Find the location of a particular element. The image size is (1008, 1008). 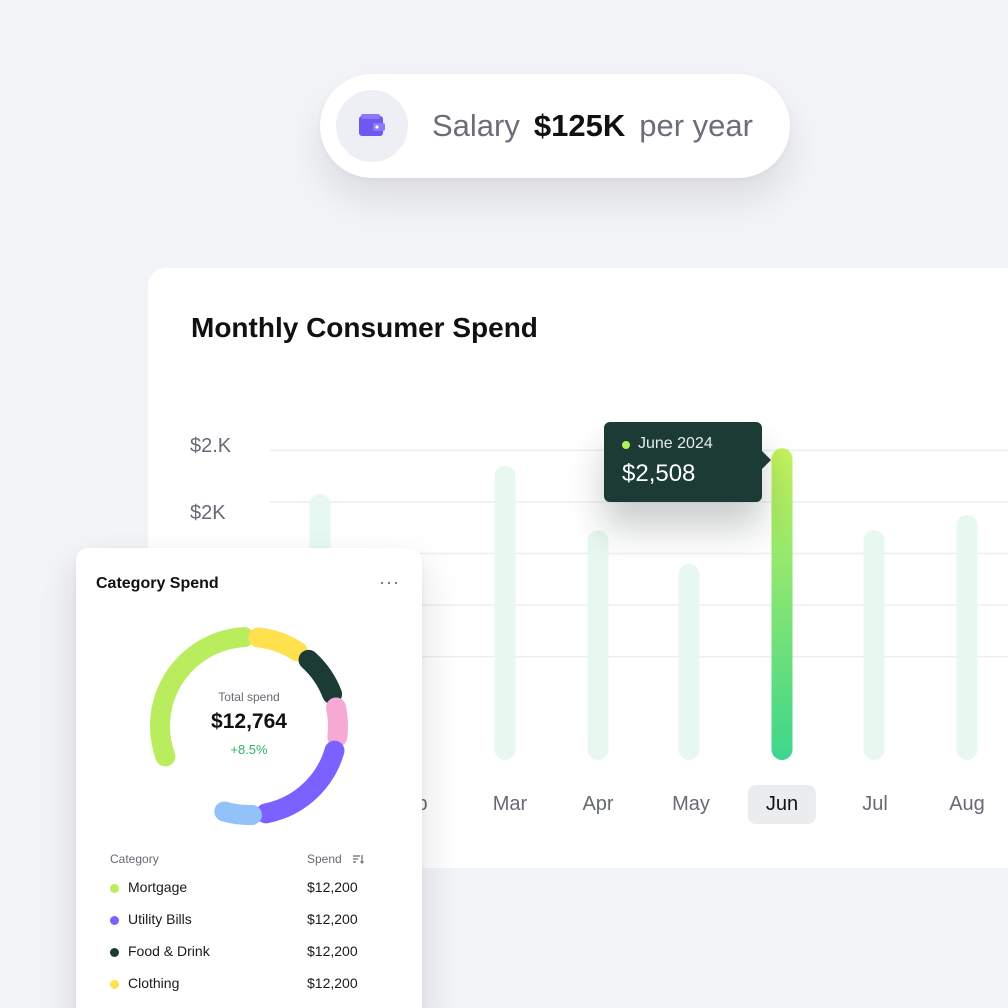

total-spend-value: $12,764 is located at coordinates (249, 721).